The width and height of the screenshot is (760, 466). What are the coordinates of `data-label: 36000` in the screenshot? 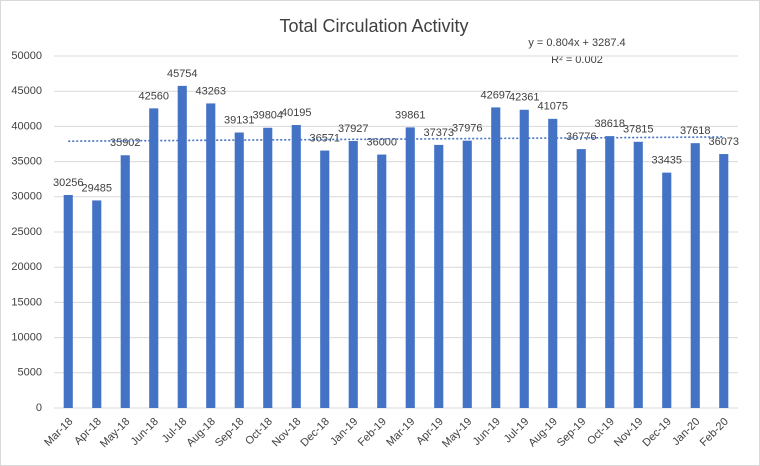 It's located at (381, 142).